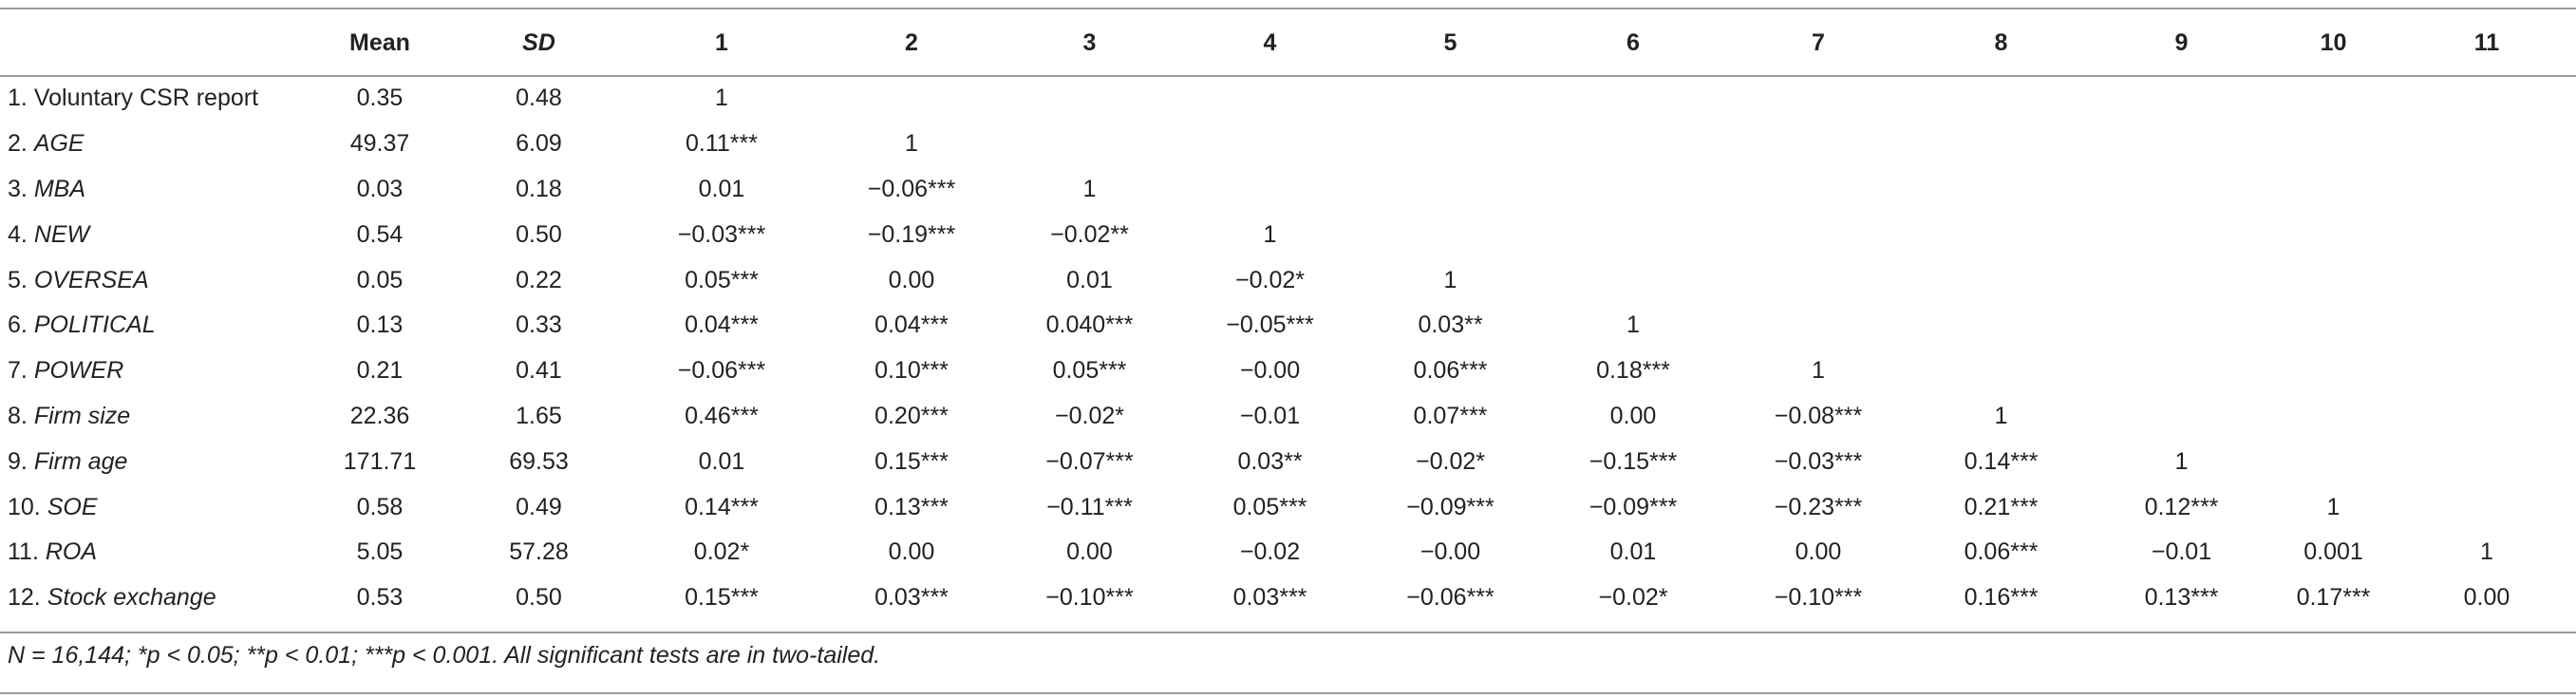 The height and width of the screenshot is (698, 2576). Describe the element at coordinates (24, 506) in the screenshot. I see `row-number: 10.` at that location.